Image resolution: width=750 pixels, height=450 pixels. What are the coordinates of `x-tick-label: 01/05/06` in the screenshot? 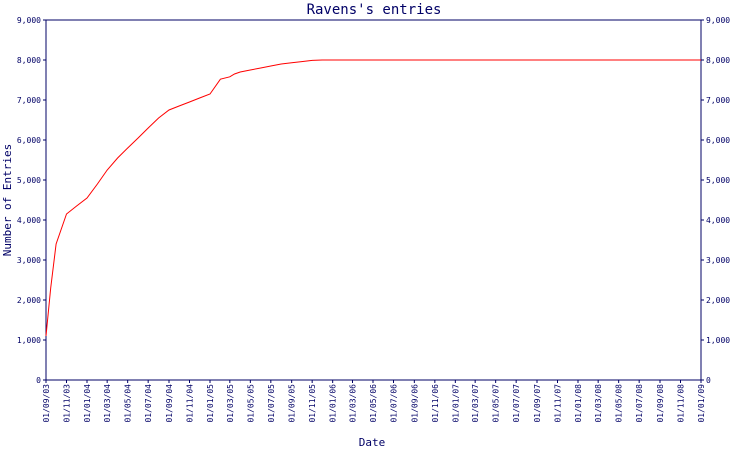 It's located at (373, 403).